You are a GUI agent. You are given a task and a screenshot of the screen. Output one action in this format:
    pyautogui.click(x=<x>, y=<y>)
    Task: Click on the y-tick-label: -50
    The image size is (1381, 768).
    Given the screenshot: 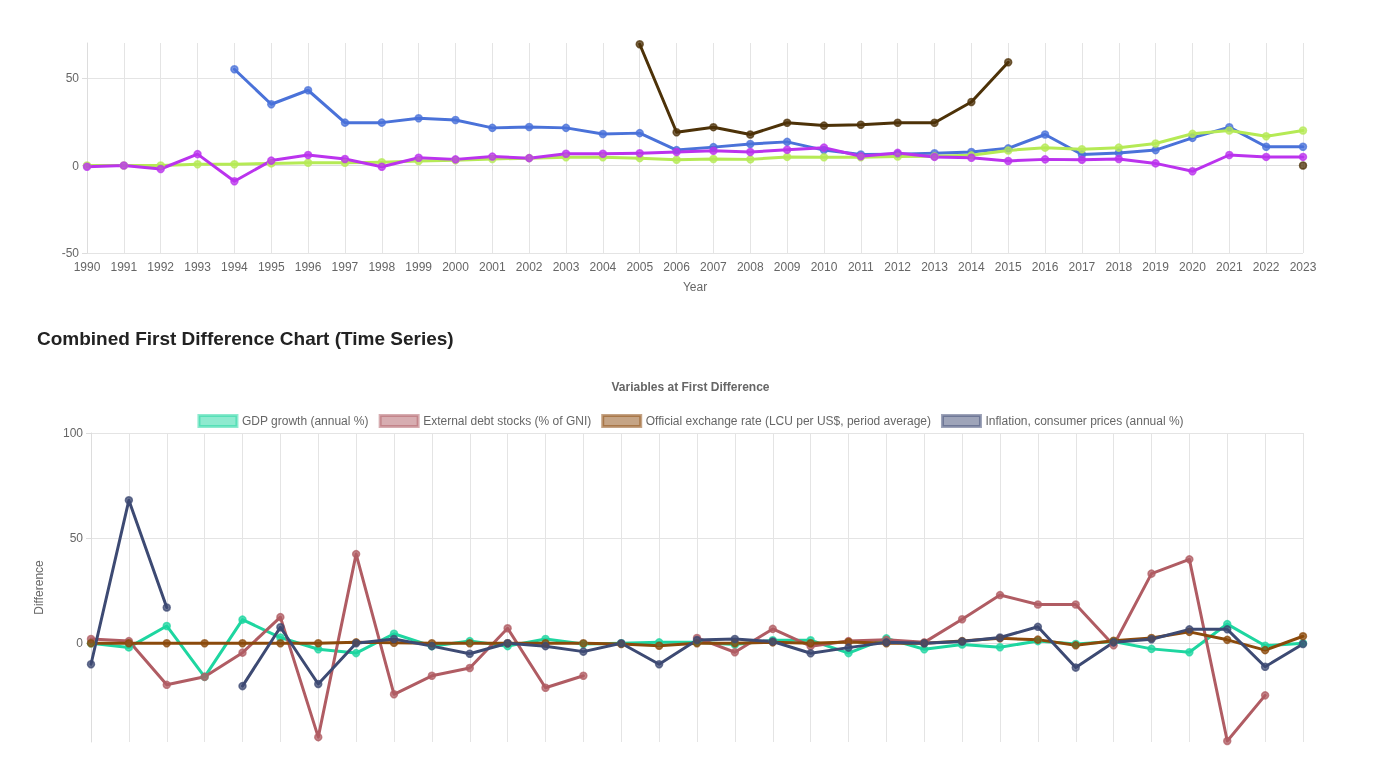 What is the action you would take?
    pyautogui.click(x=70, y=253)
    